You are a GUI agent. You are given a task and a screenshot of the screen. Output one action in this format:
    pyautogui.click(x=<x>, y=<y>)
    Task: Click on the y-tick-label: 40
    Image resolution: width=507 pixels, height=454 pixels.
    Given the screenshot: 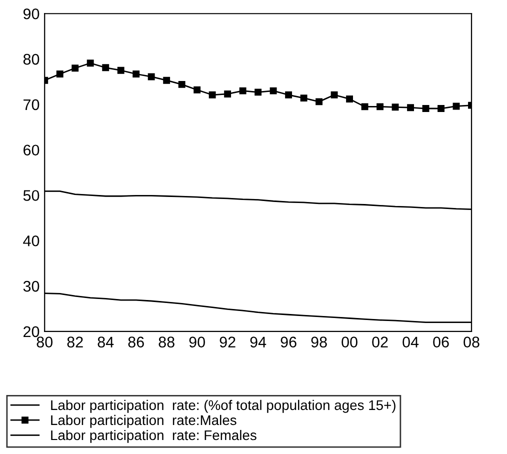 What is the action you would take?
    pyautogui.click(x=31, y=240)
    